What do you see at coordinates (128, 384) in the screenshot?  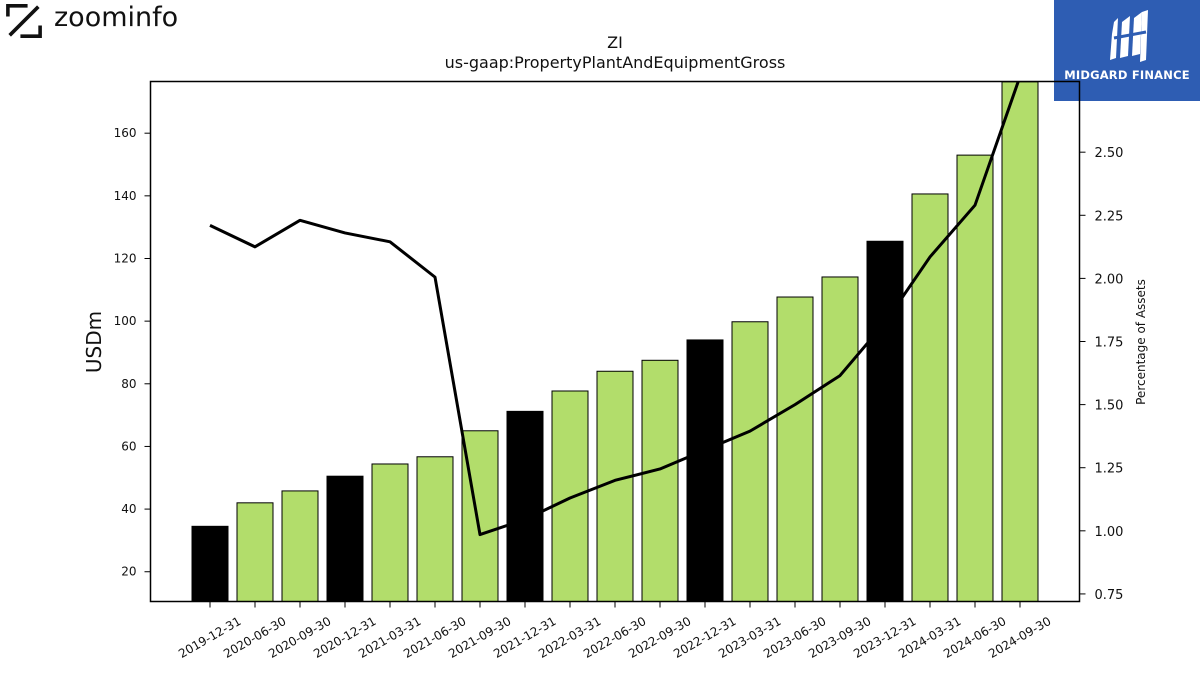 I see `y-tick-label: 80` at bounding box center [128, 384].